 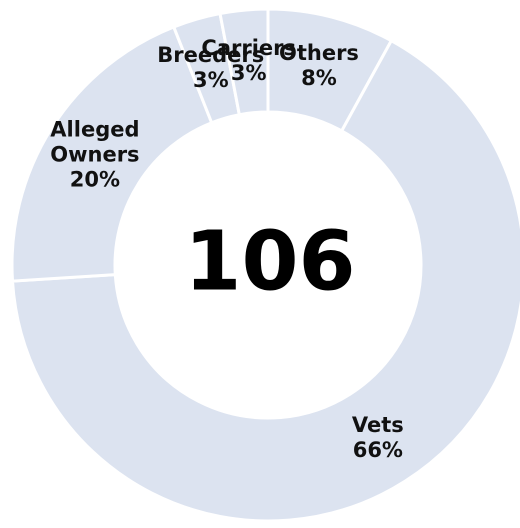 I want to click on category-label: Breeders, so click(x=211, y=55).